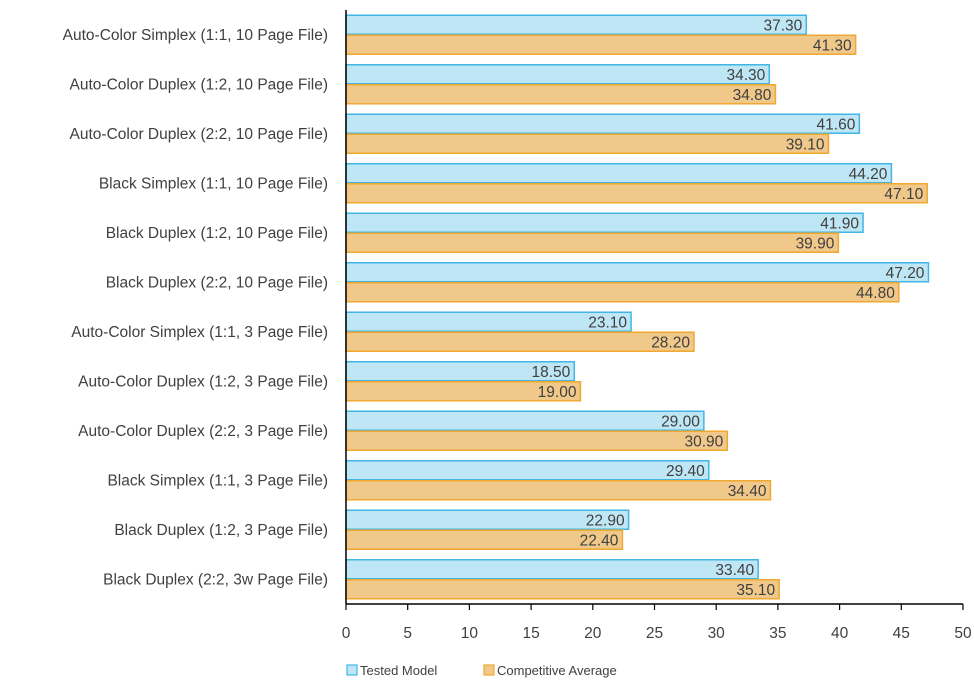  Describe the element at coordinates (734, 570) in the screenshot. I see `tested-model-value-label-12: 33.40` at that location.